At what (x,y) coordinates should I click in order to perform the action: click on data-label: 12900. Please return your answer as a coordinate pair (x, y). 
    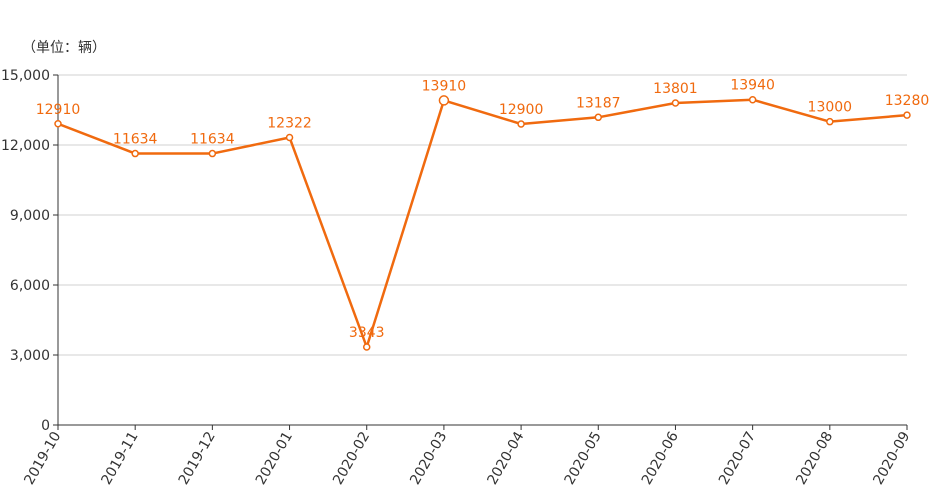
    Looking at the image, I should click on (521, 110).